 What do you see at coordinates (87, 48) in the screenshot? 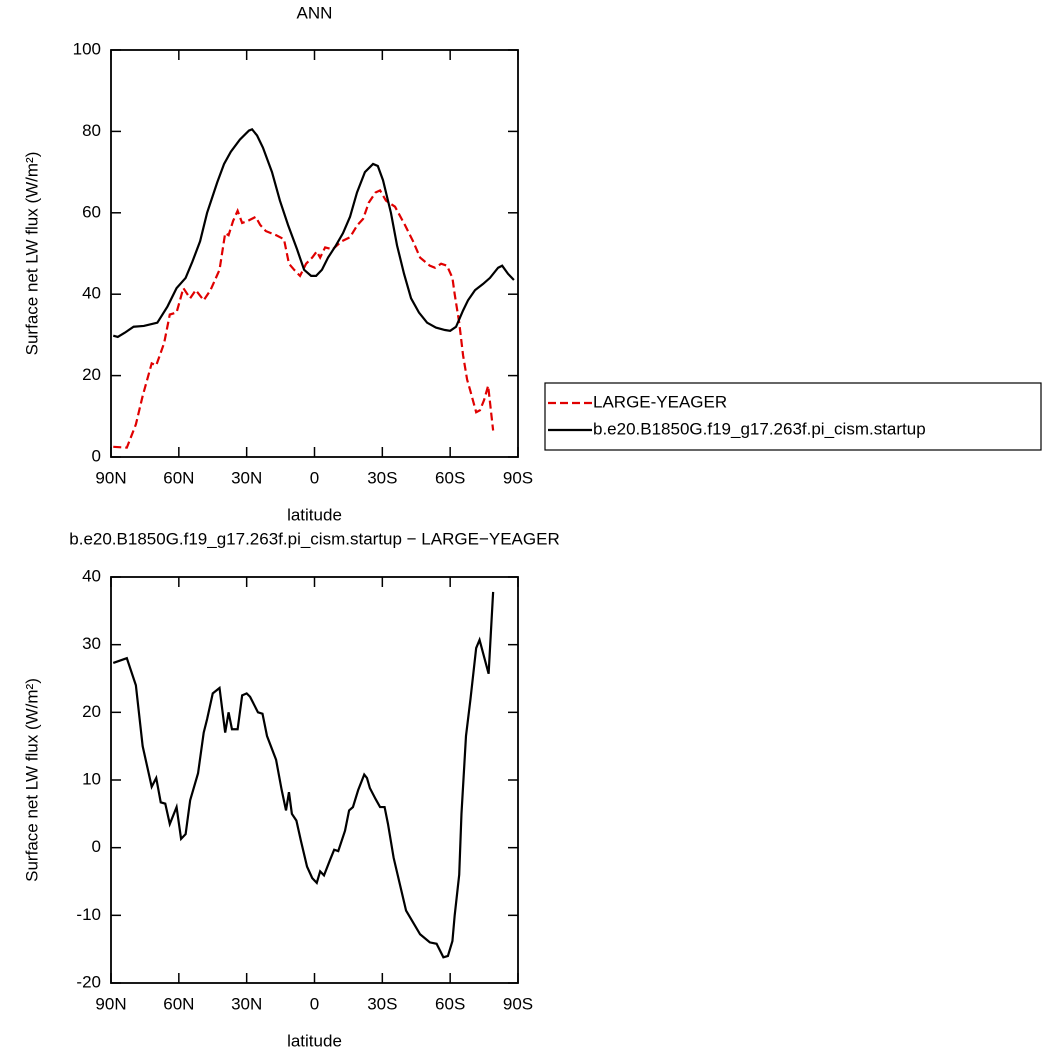
I see `y-tick-label: 100` at bounding box center [87, 48].